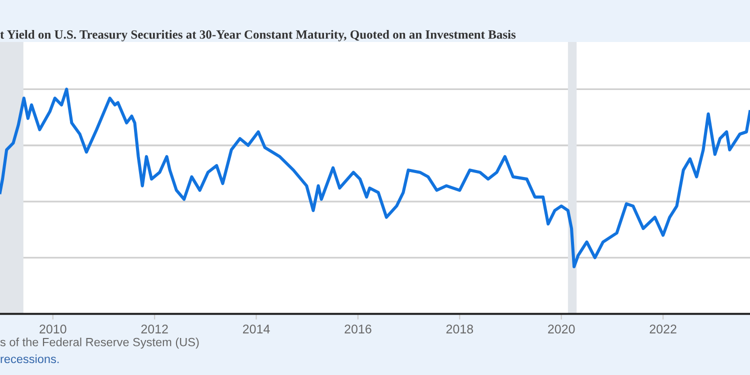  Describe the element at coordinates (256, 329) in the screenshot. I see `x-tick-label: 2014` at that location.